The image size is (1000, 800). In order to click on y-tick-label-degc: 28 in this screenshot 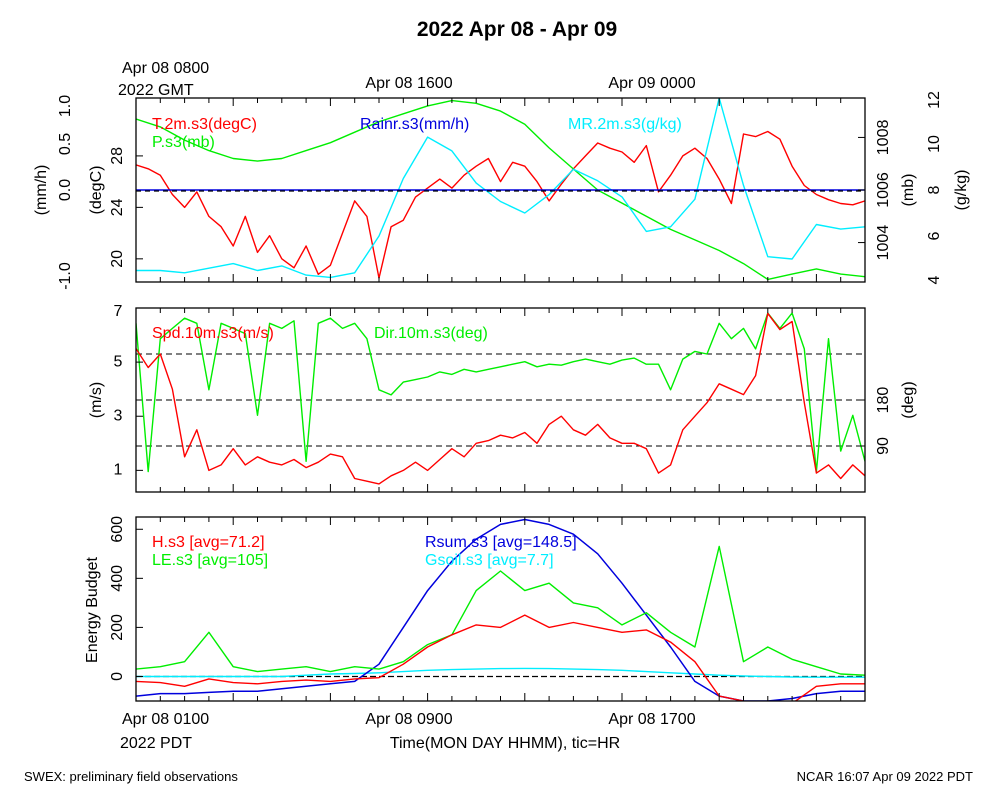, I will do `click(117, 156)`.